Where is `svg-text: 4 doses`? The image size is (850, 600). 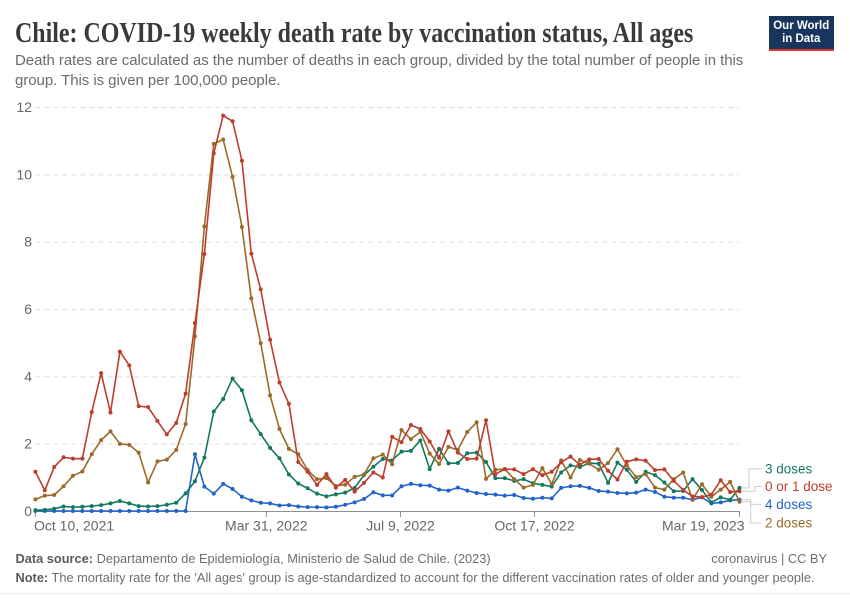
svg-text: 4 doses is located at coordinates (789, 504).